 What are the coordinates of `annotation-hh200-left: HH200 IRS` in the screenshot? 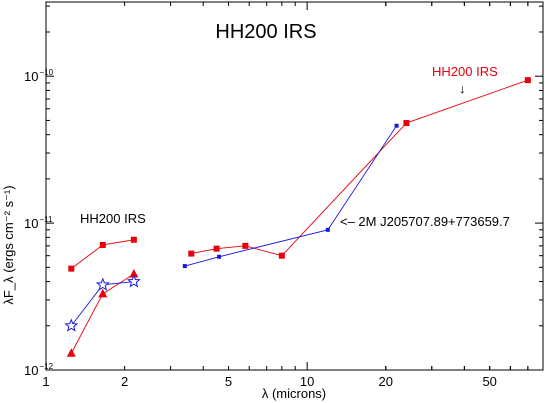 It's located at (113, 218).